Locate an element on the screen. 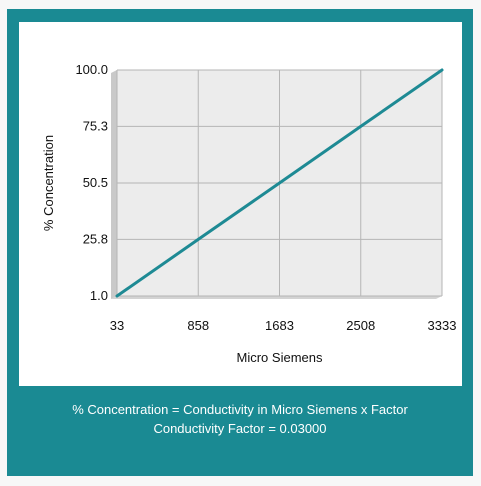 The height and width of the screenshot is (486, 481). y-axis-label: % Concentration is located at coordinates (48, 183).